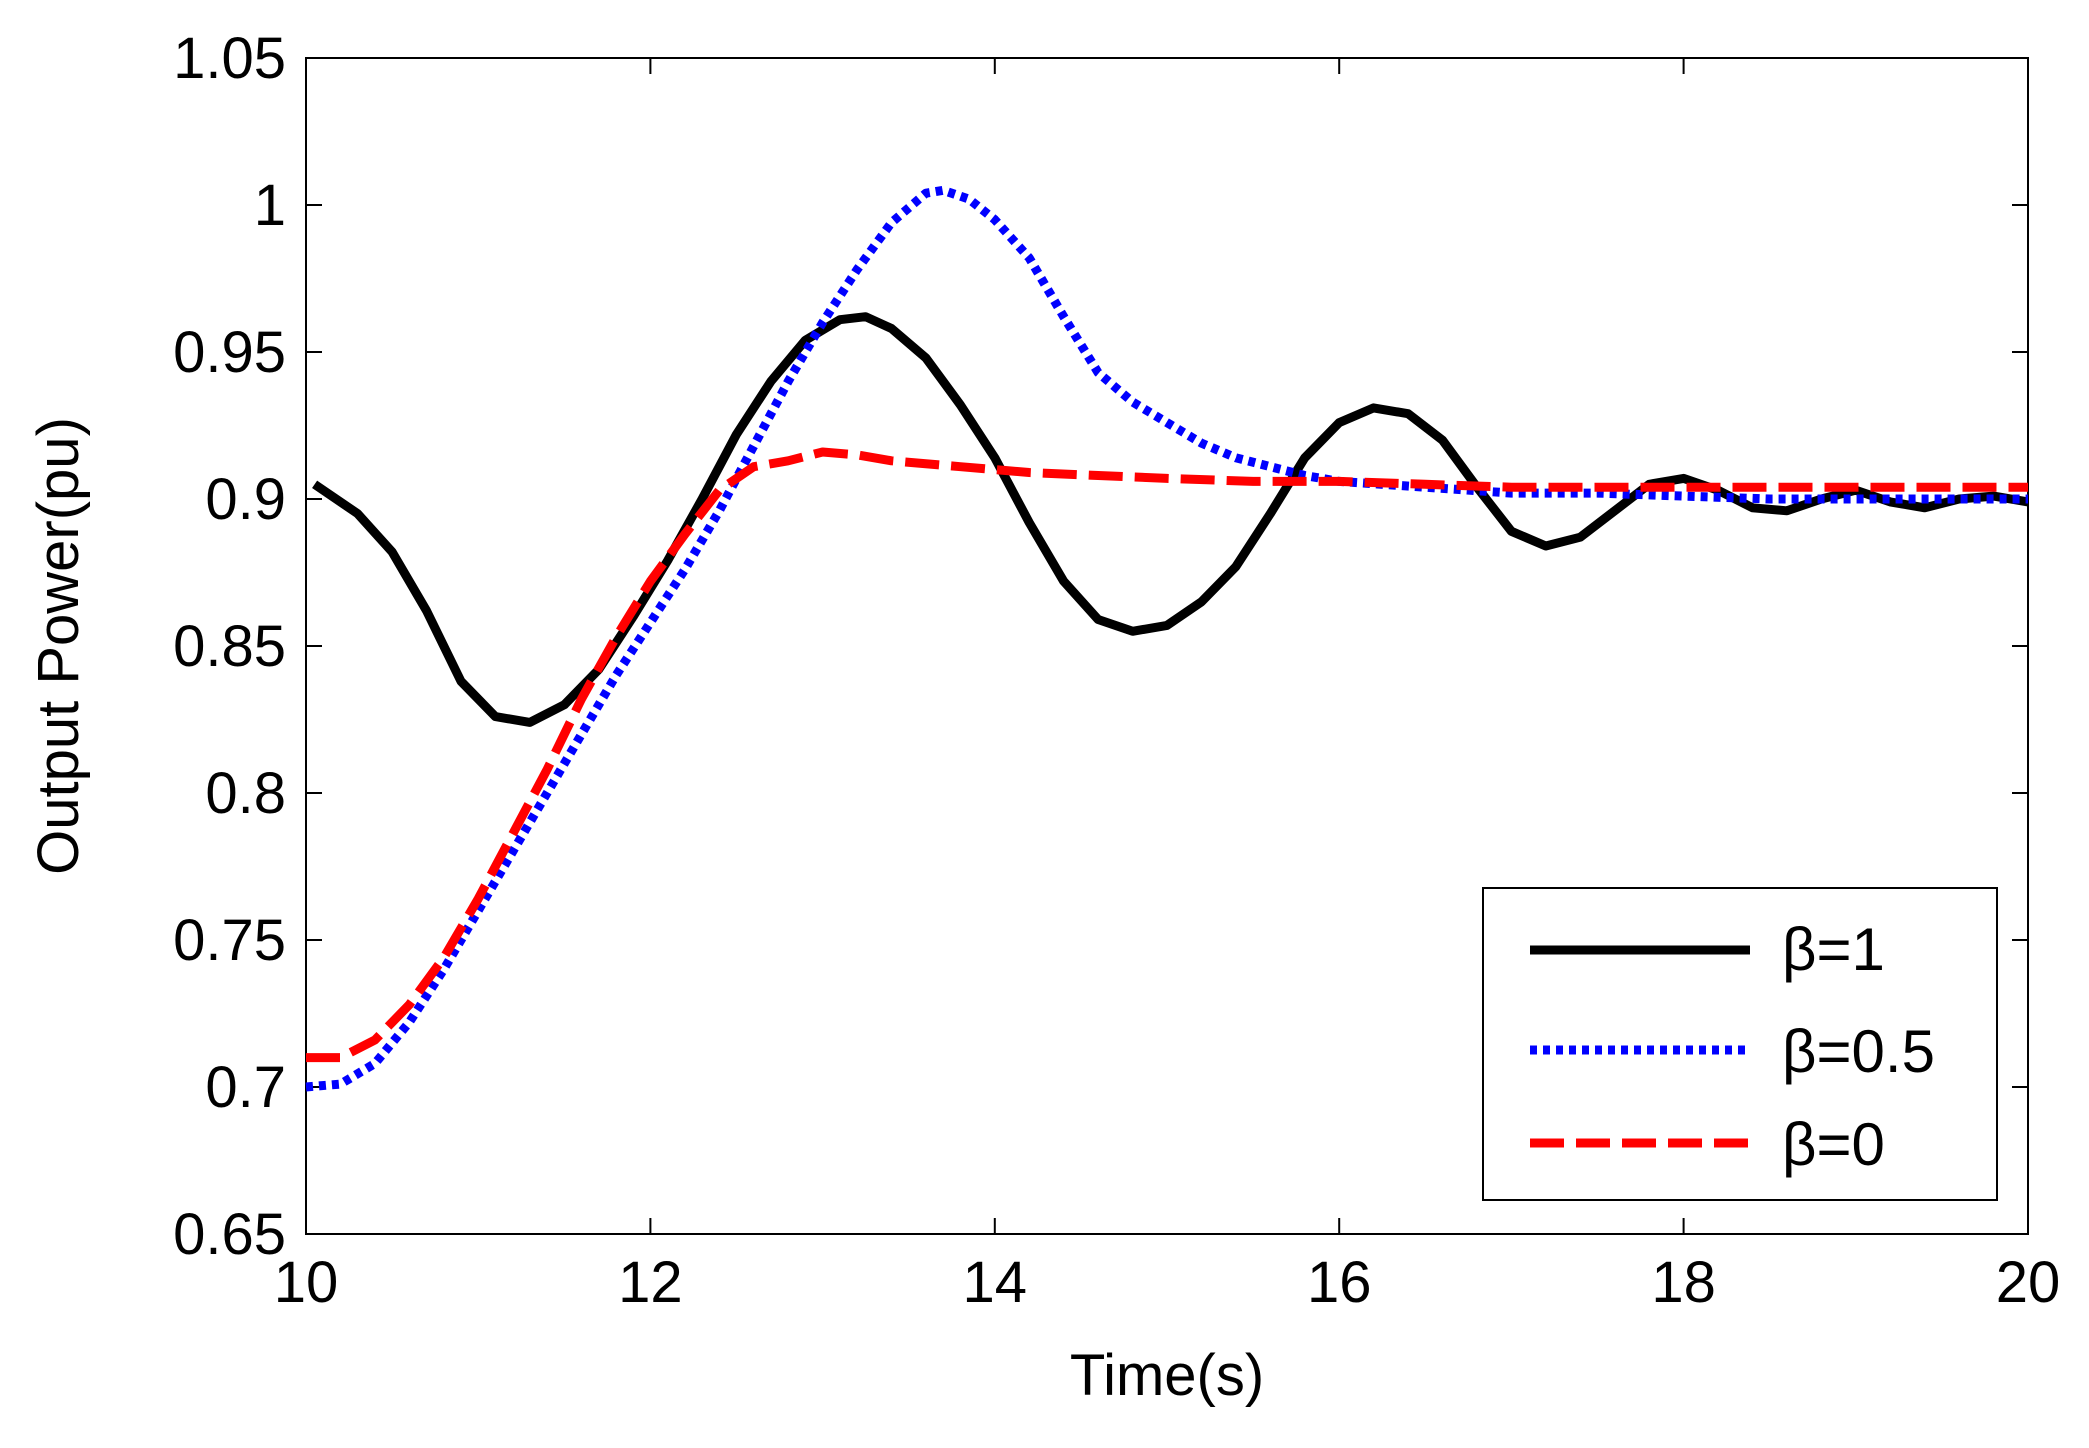  Describe the element at coordinates (229, 58) in the screenshot. I see `y-tick-label: 1.05` at that location.